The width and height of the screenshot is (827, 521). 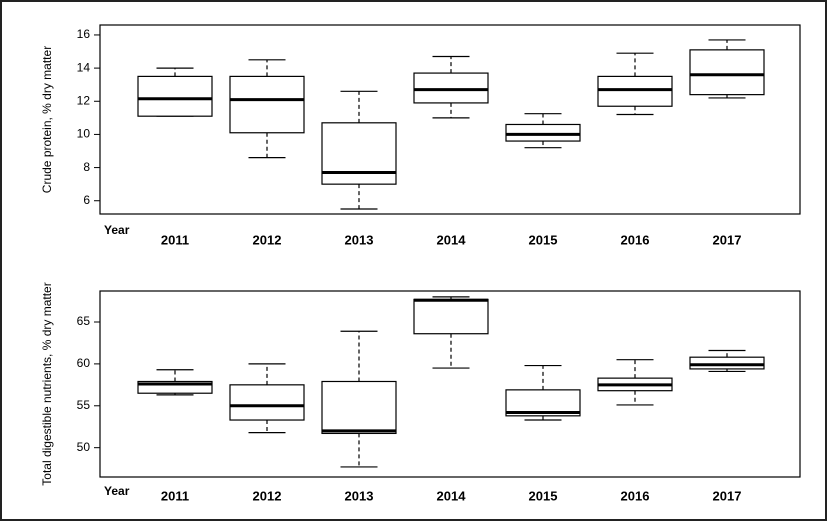 I want to click on y-tick-label: 50, so click(x=84, y=447).